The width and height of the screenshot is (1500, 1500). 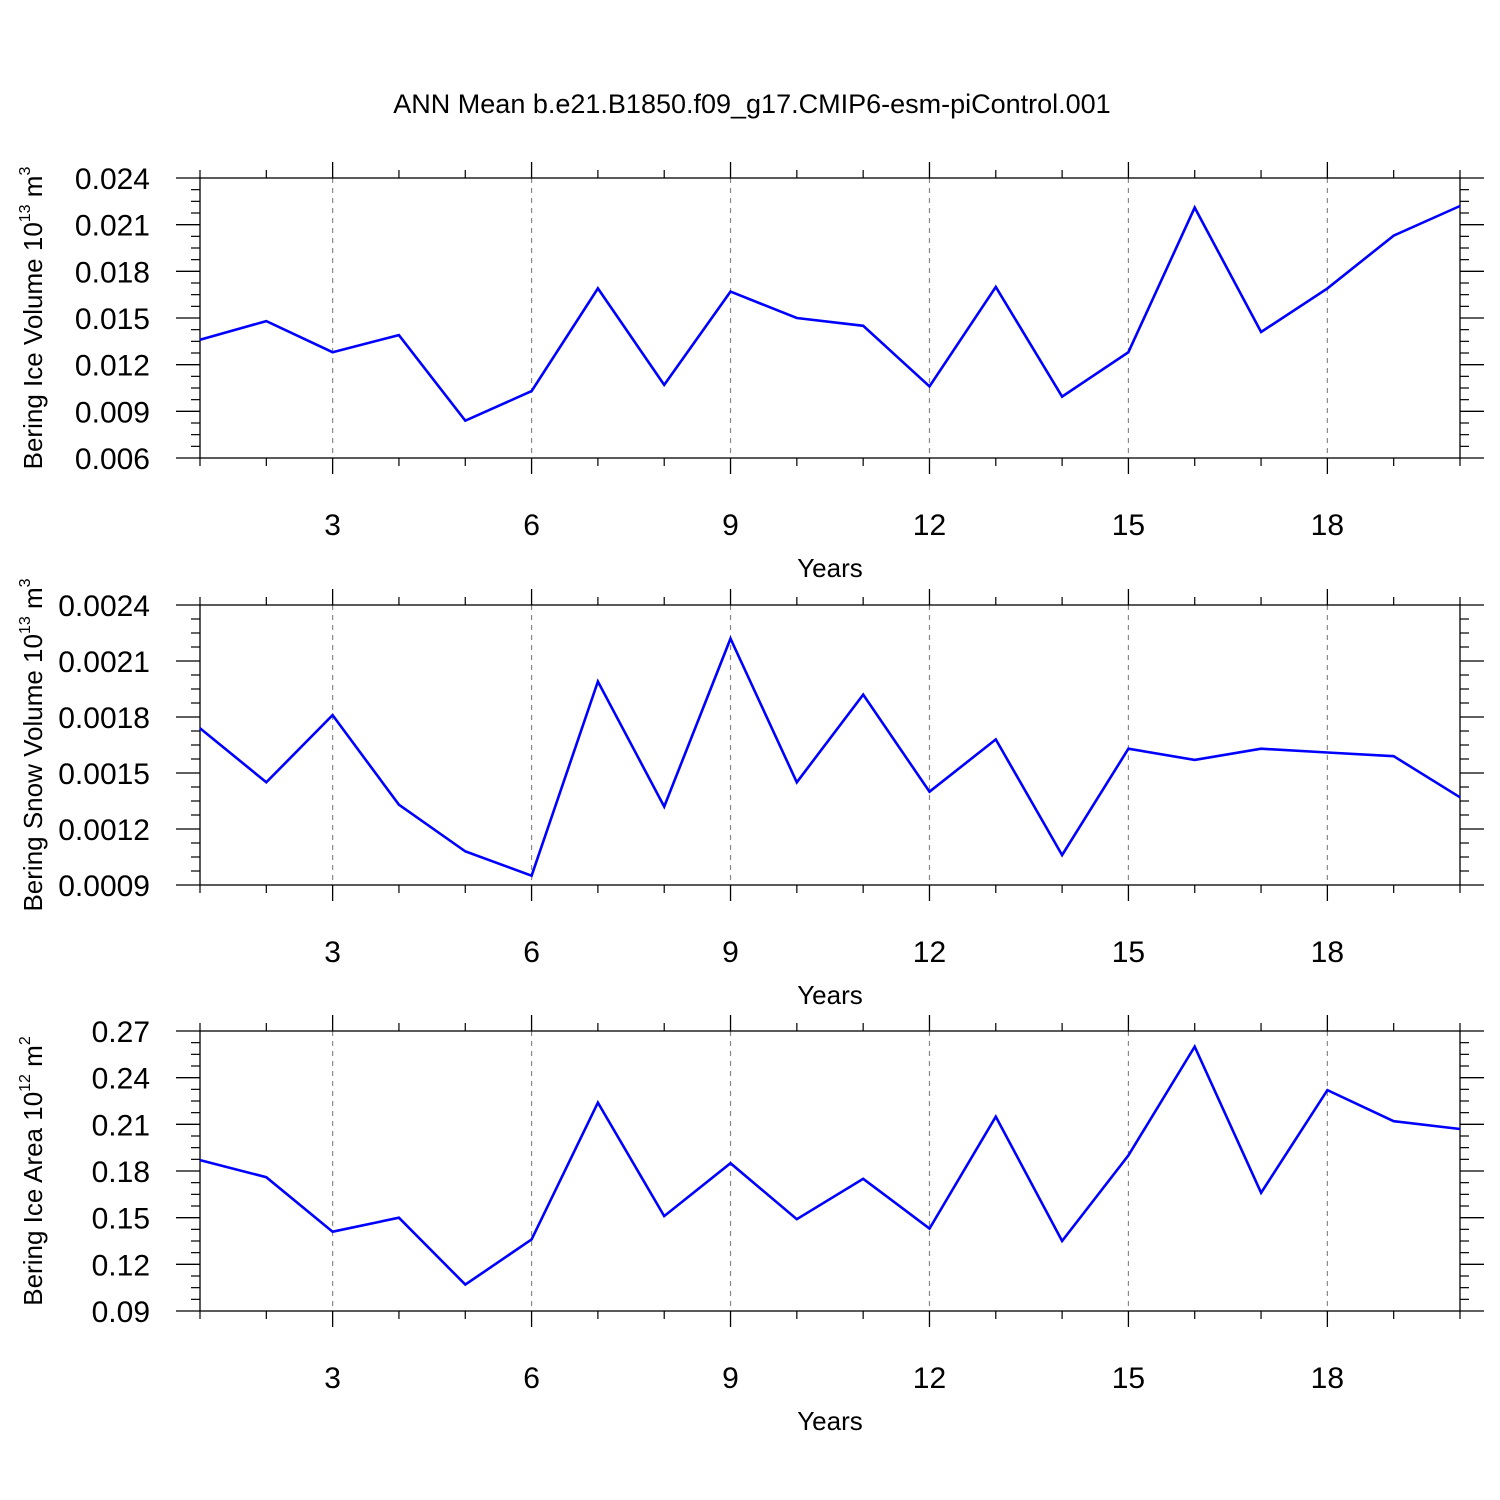 What do you see at coordinates (104, 886) in the screenshot?
I see `y-tick-label: 0.0009` at bounding box center [104, 886].